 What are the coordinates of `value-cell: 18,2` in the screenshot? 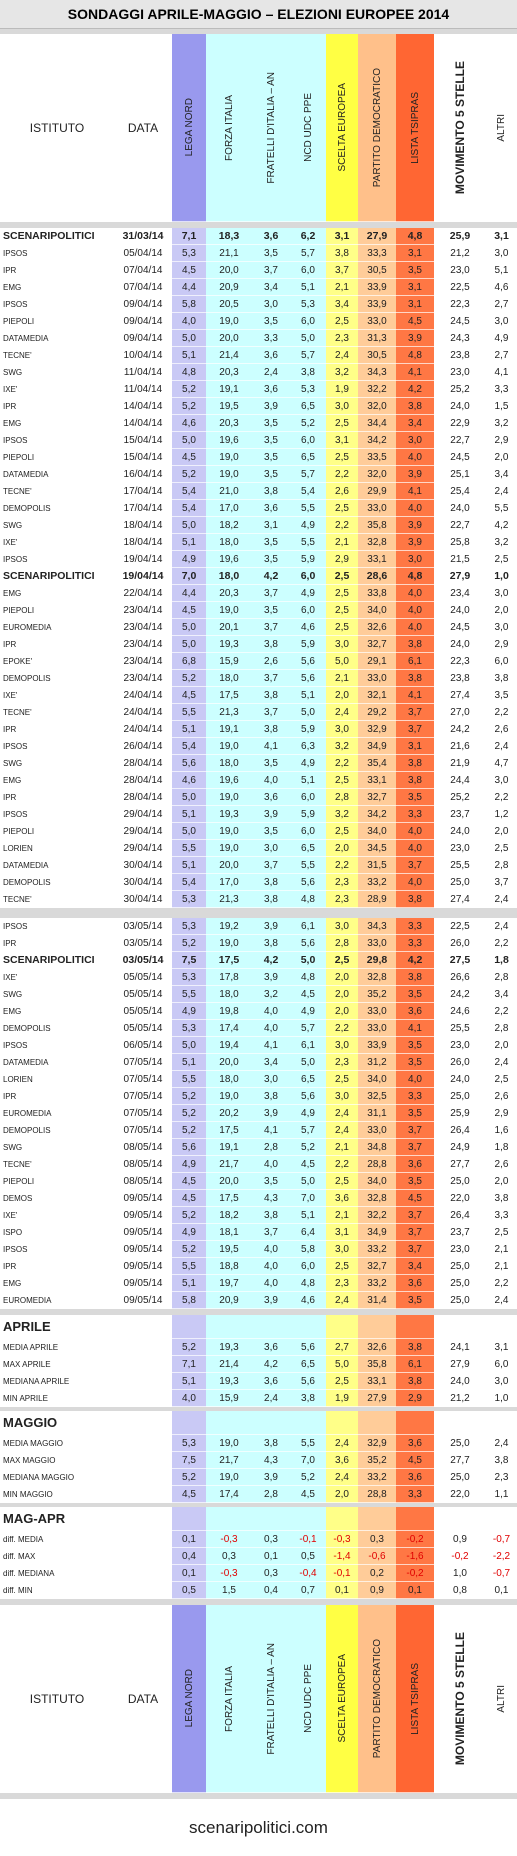 It's located at (229, 525).